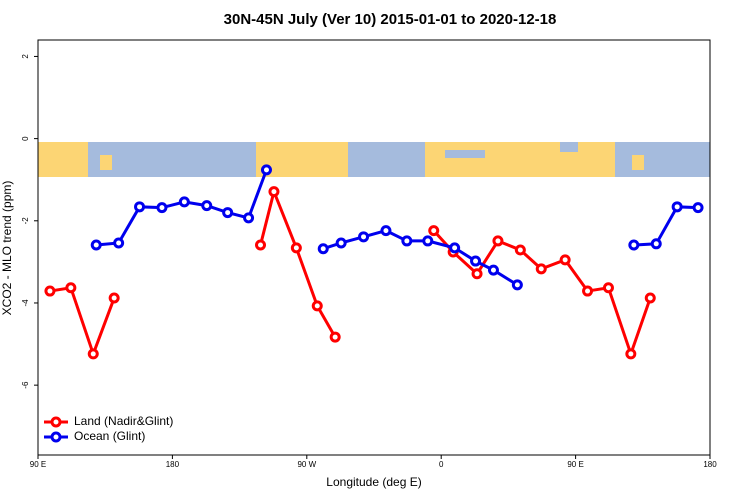  Describe the element at coordinates (123, 421) in the screenshot. I see `legend-label: Land (Nadir&Glint)` at that location.